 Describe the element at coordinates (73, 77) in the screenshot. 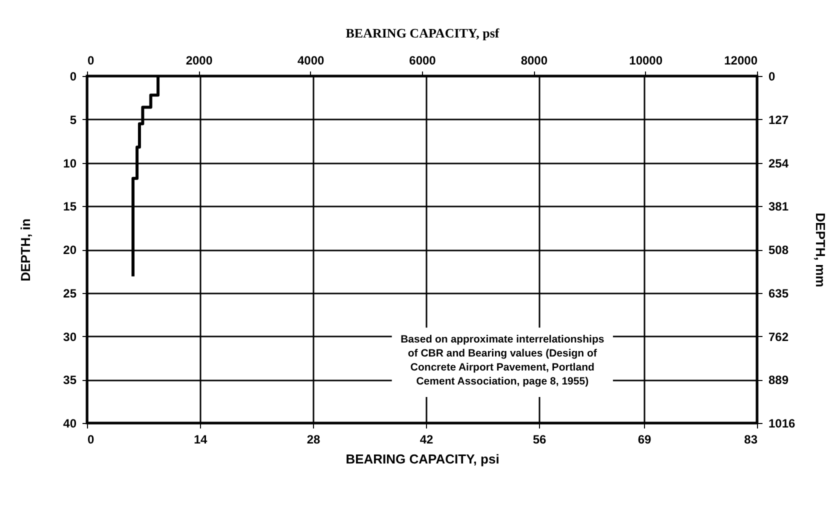

I see `y-tick-label: 0` at that location.